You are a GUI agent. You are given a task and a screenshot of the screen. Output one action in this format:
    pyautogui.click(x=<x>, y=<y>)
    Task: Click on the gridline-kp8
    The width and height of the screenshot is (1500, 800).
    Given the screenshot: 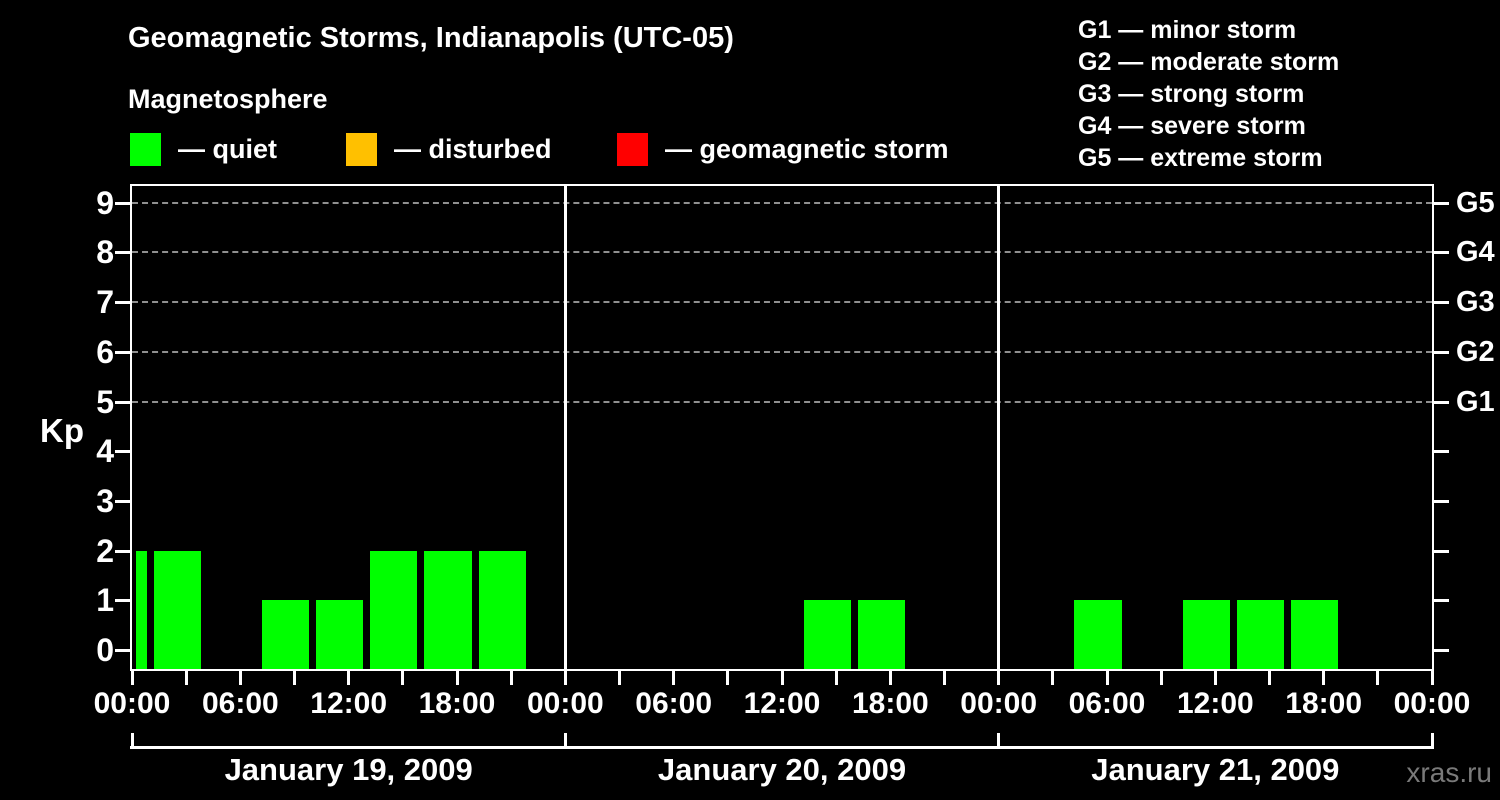 What is the action you would take?
    pyautogui.click(x=782, y=252)
    